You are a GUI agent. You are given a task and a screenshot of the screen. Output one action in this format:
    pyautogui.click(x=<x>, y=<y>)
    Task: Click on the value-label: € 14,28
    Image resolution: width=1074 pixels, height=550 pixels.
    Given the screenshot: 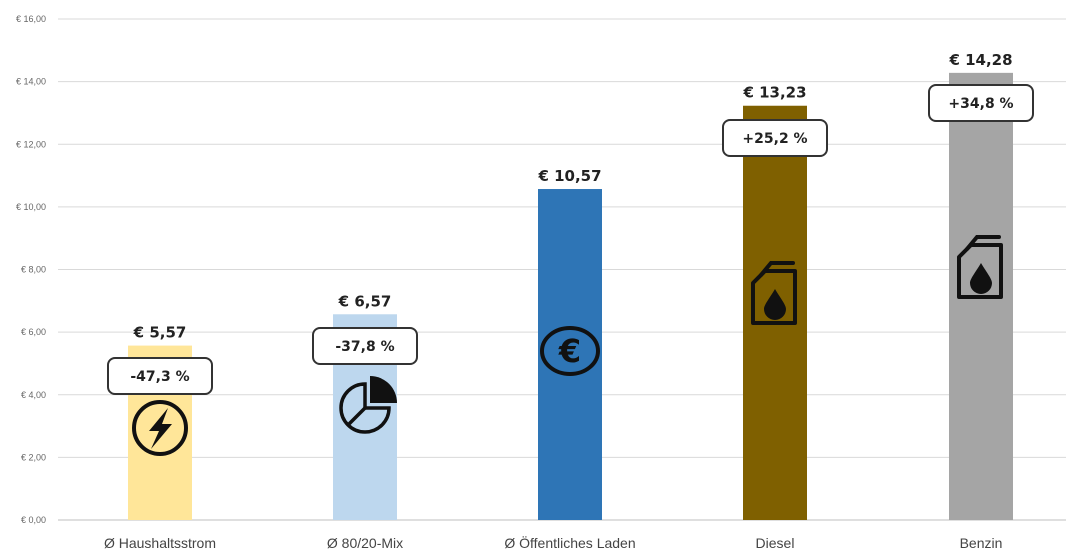 What is the action you would take?
    pyautogui.click(x=980, y=60)
    